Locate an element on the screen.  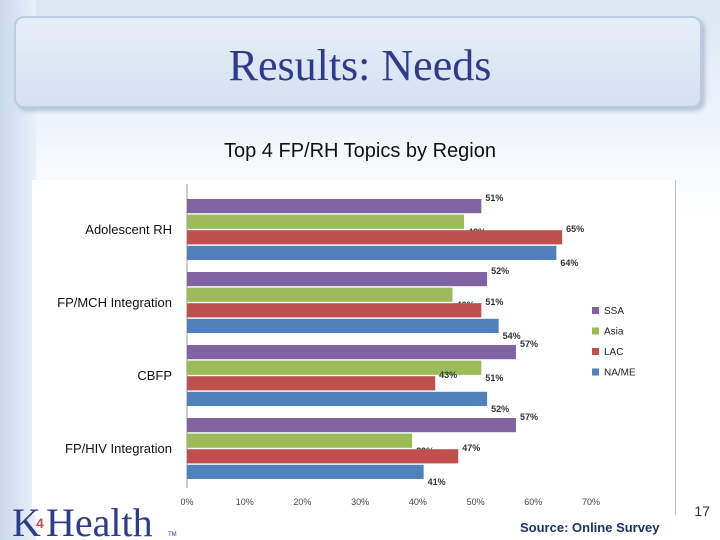
x-tick-label: 40% is located at coordinates (418, 502).